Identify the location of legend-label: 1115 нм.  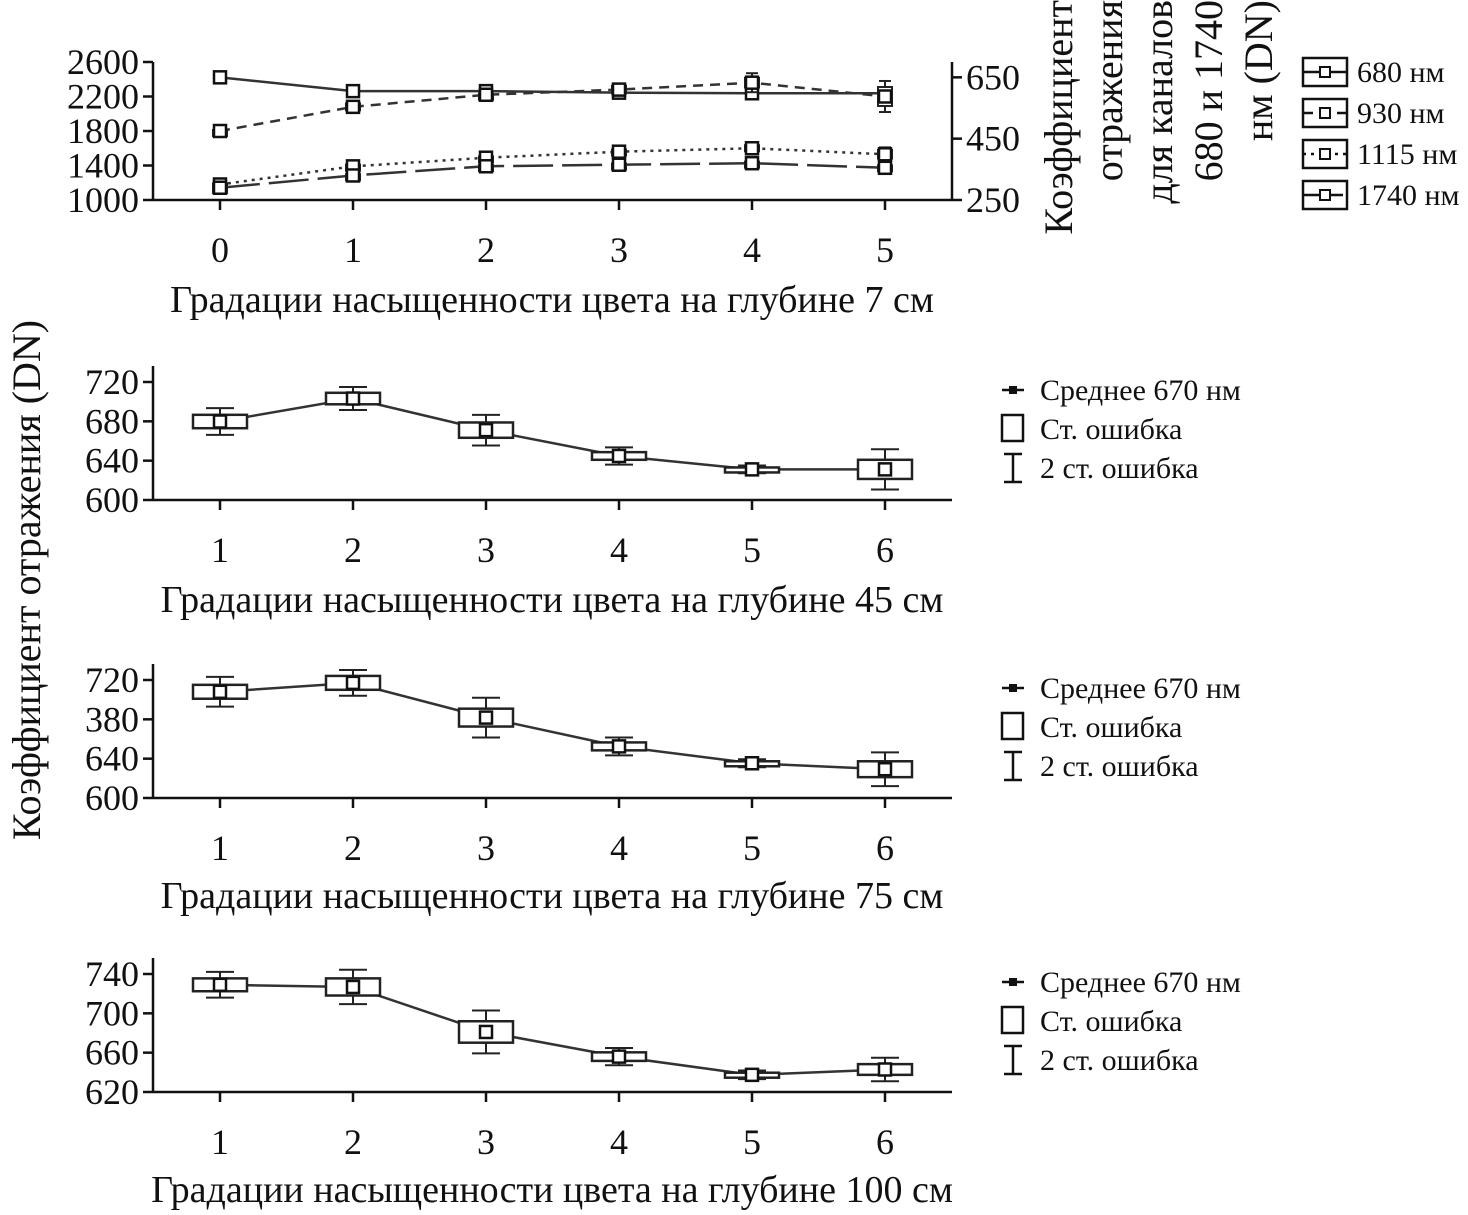
(1407, 154).